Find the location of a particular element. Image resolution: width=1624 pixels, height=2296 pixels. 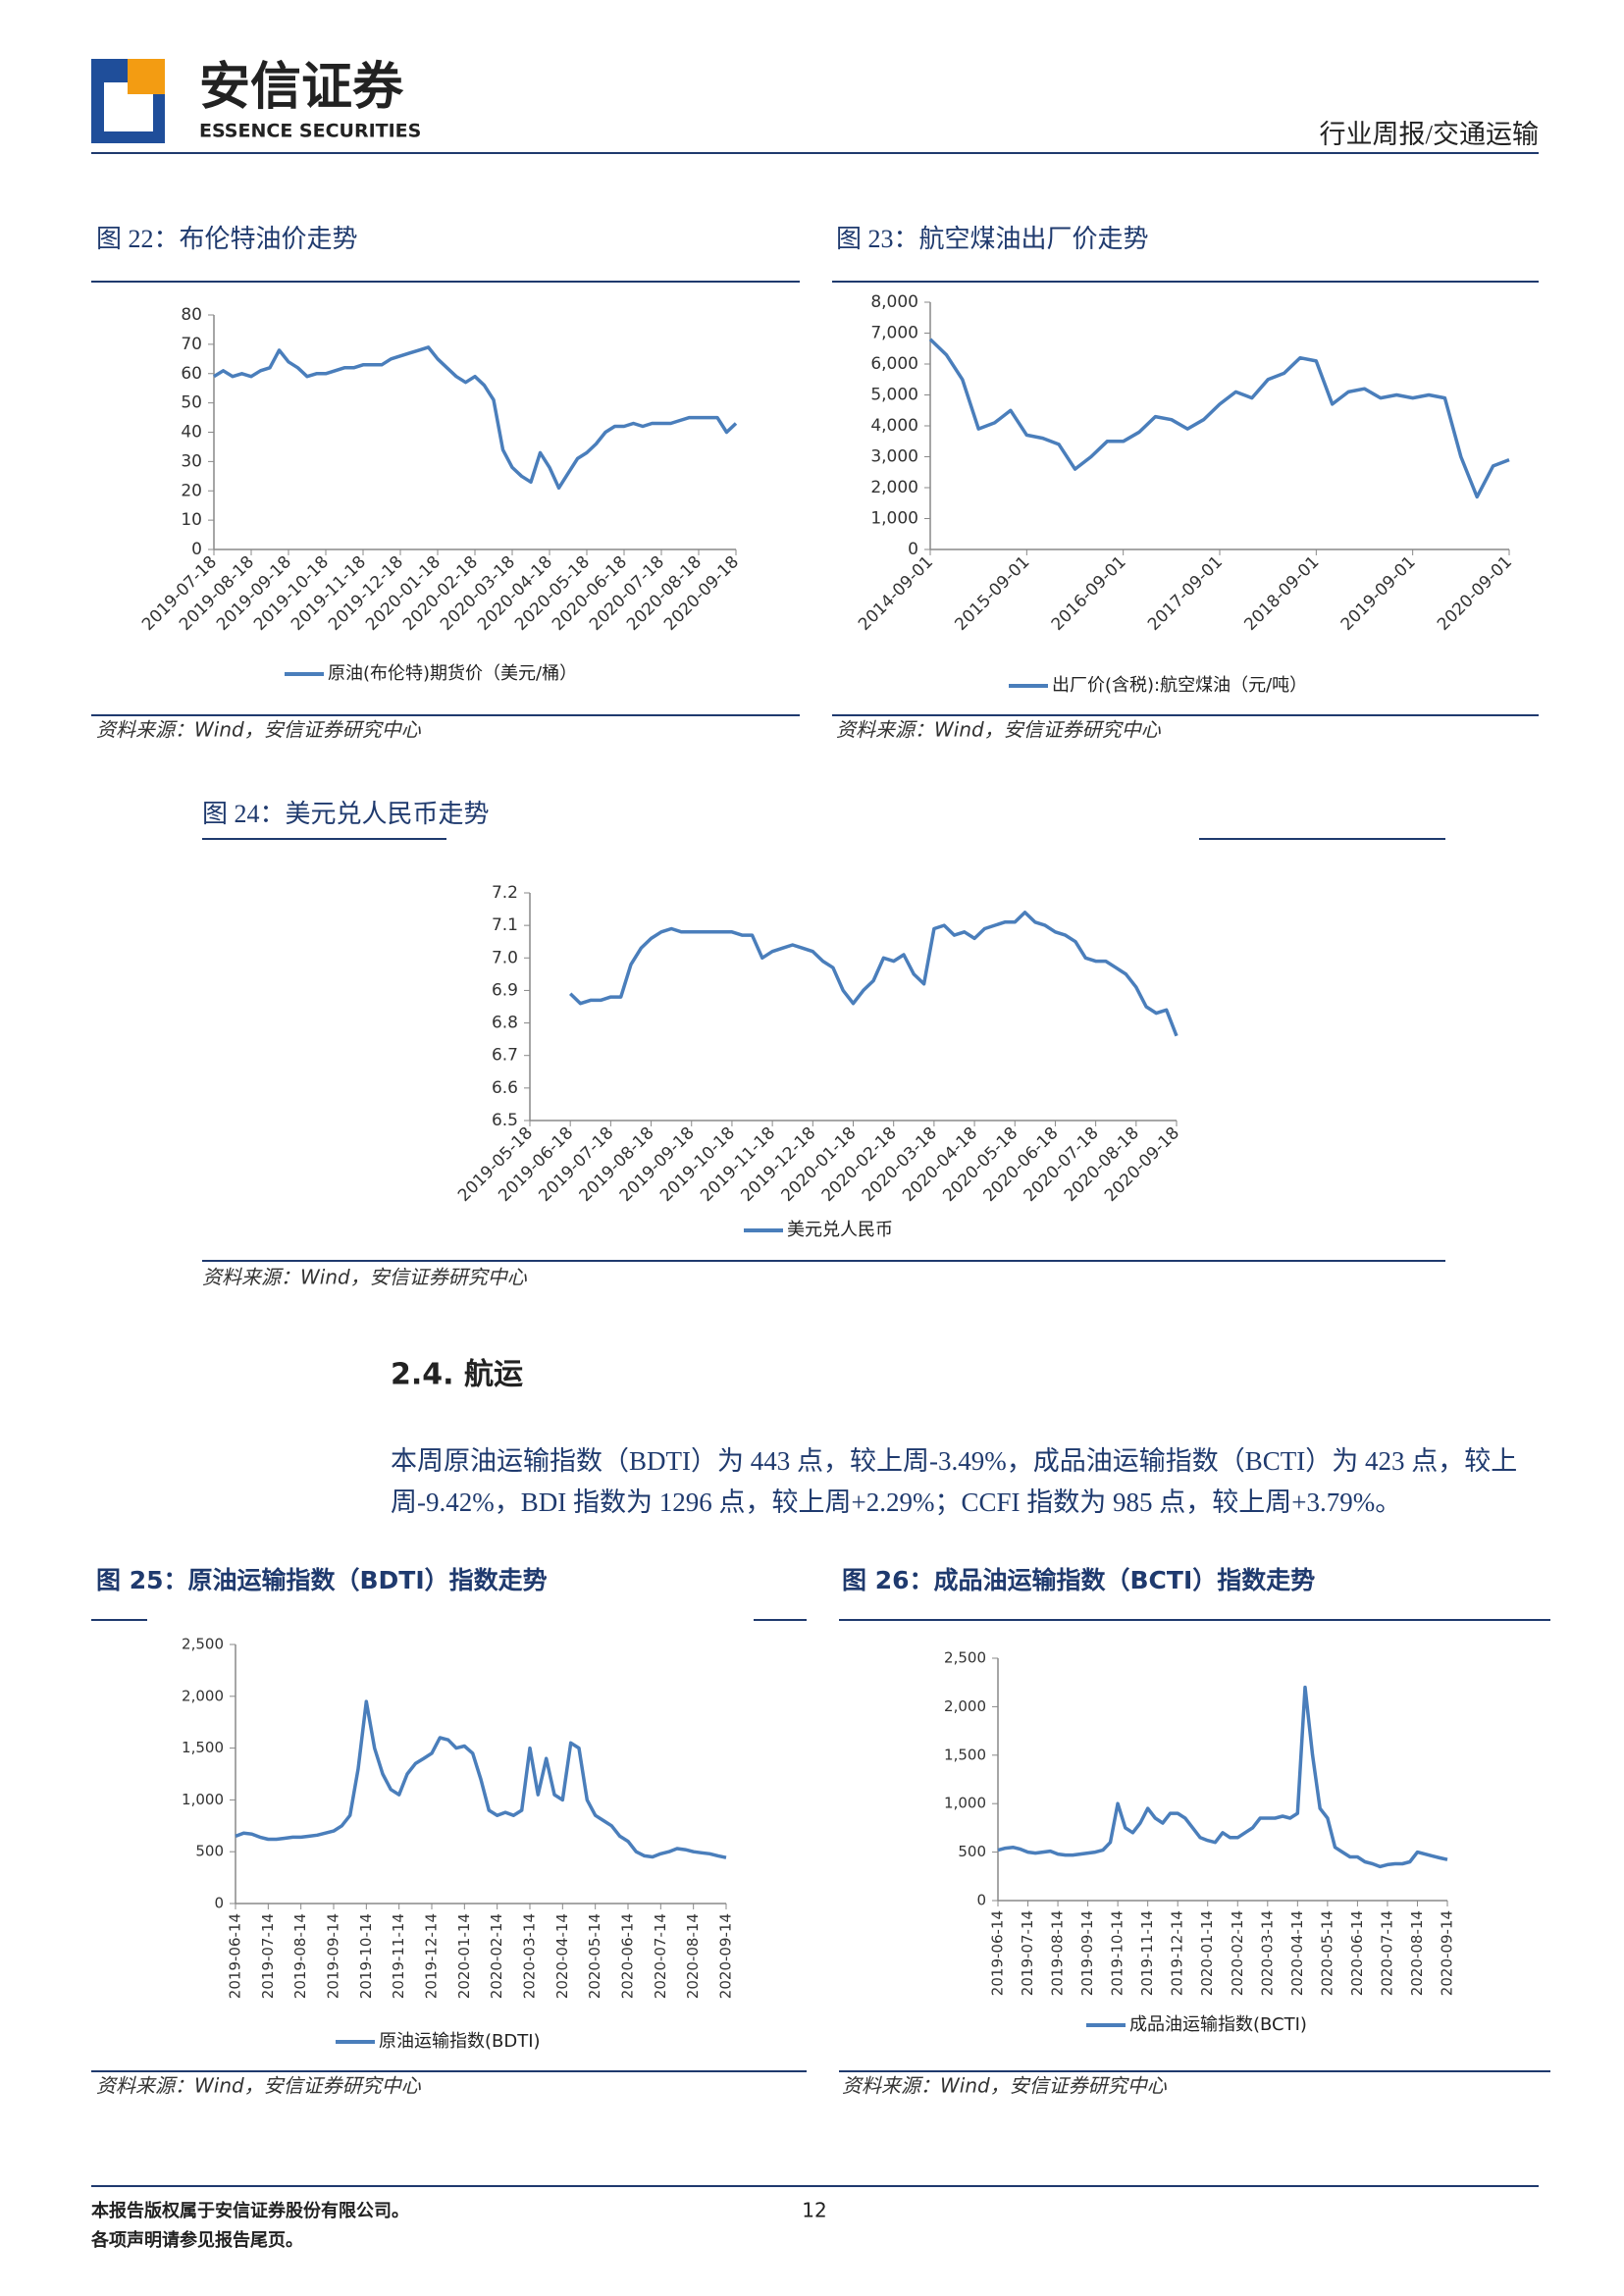

y-tick-label: 4,000 is located at coordinates (894, 426).